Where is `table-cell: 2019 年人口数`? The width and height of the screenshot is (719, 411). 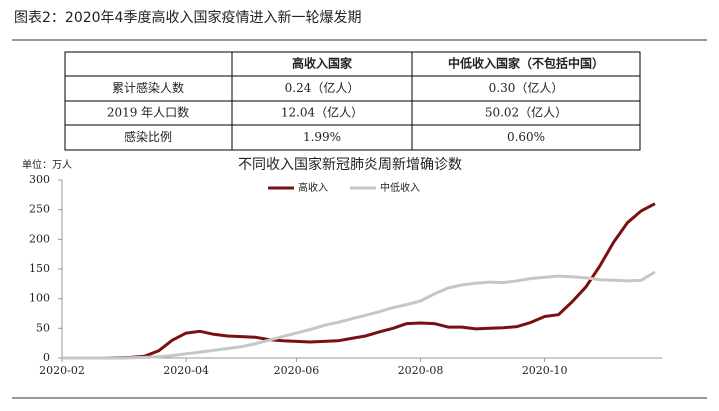
table-cell: 2019 年人口数 is located at coordinates (148, 112).